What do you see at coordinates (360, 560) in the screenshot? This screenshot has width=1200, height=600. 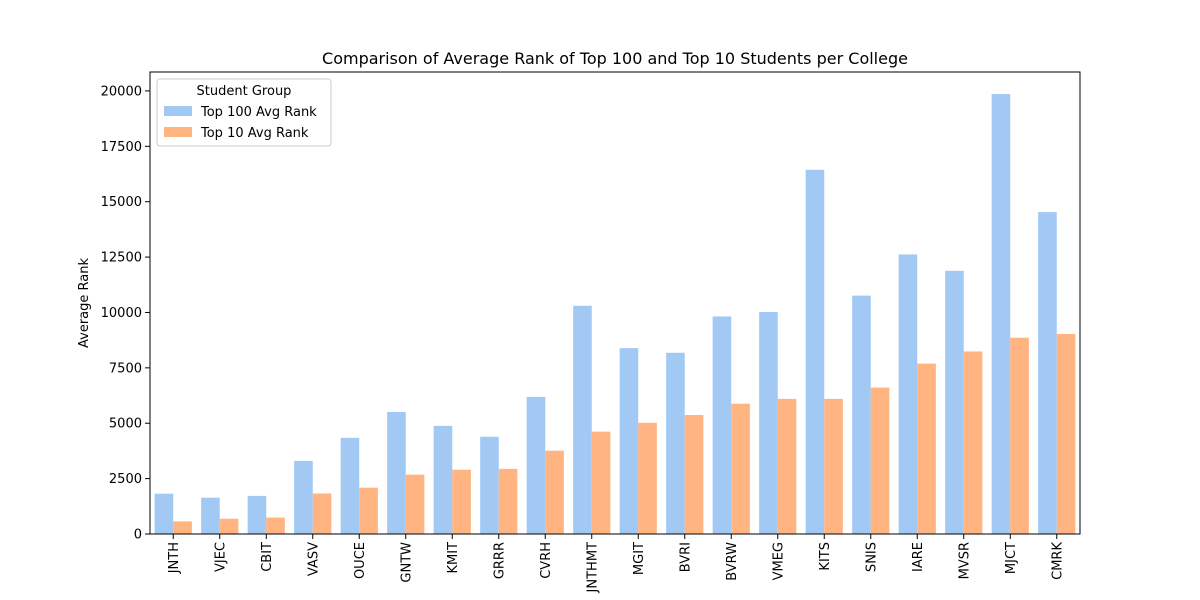 I see `x-tick-label-ouce: OUCE` at bounding box center [360, 560].